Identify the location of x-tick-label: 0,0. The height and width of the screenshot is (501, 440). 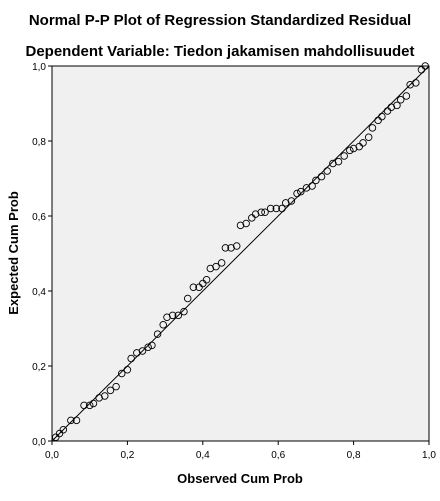
(52, 455).